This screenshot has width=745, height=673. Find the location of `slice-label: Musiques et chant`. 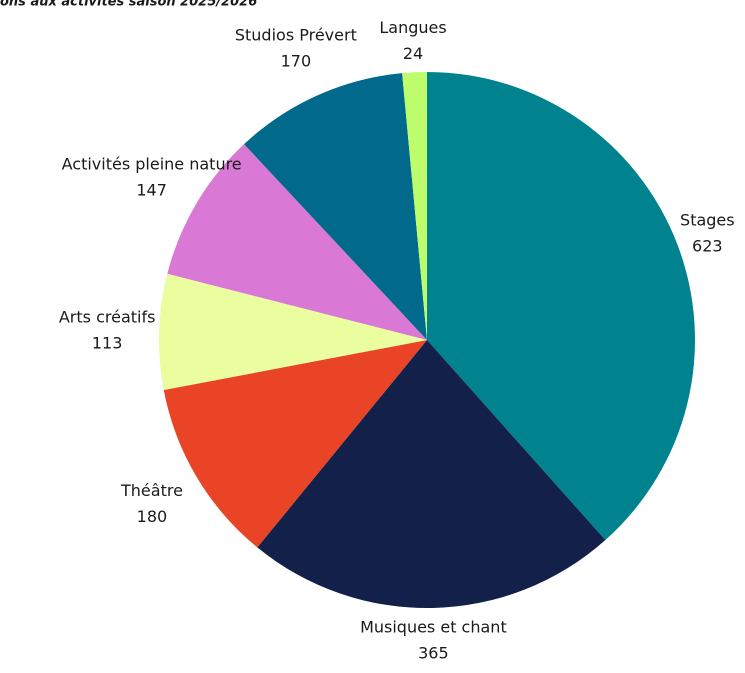

slice-label: Musiques et chant is located at coordinates (433, 626).